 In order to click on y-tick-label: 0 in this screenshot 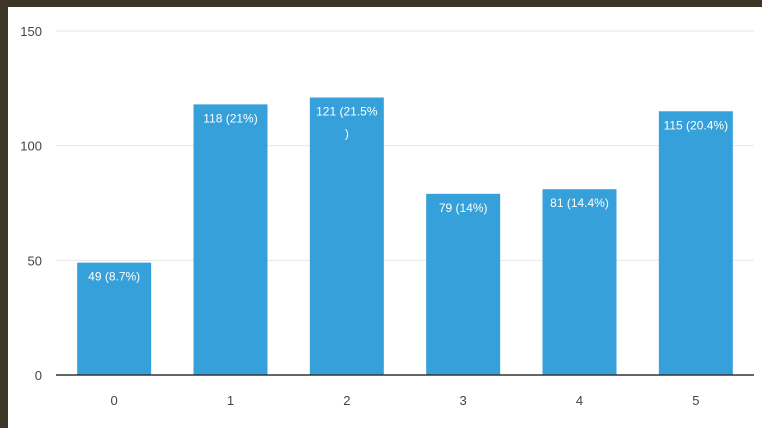, I will do `click(38, 375)`.